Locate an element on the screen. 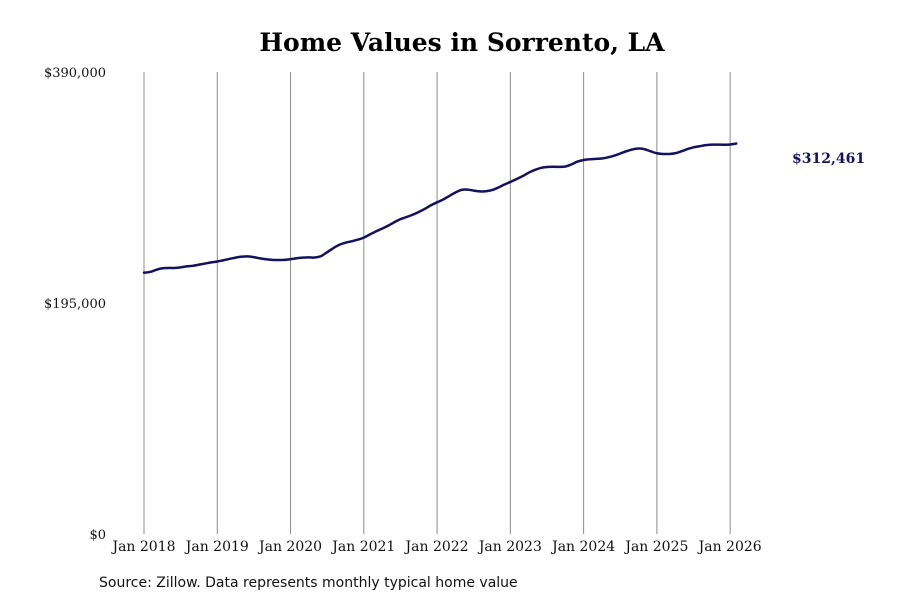 The height and width of the screenshot is (600, 900). y-tick-label: $0 is located at coordinates (97, 535).